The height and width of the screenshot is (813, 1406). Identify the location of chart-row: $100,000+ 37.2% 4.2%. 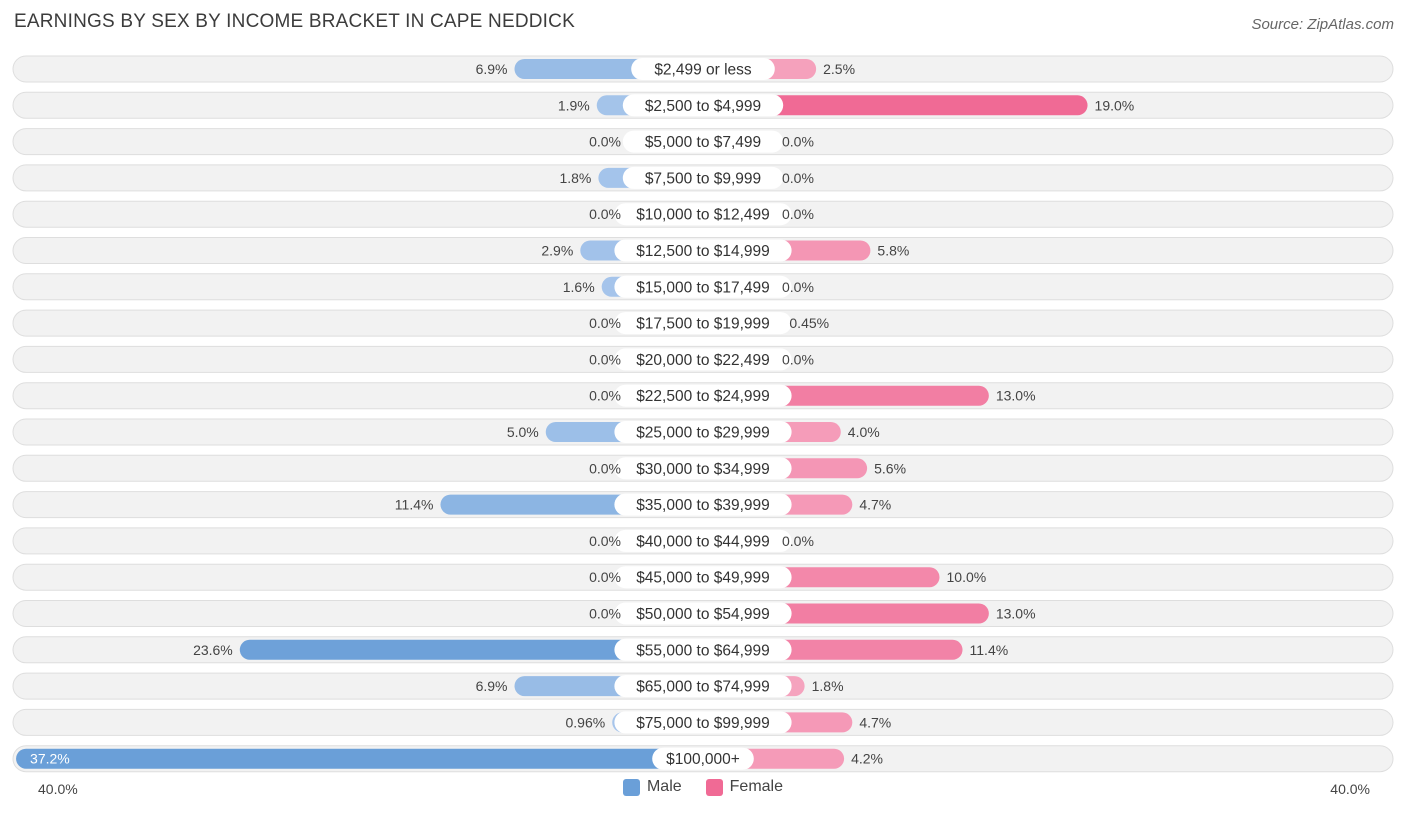
(703, 759).